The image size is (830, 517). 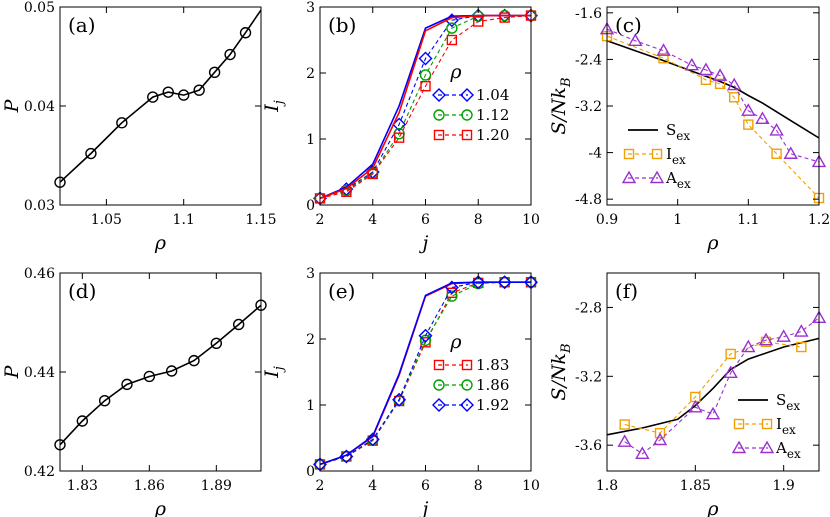 What do you see at coordinates (588, 446) in the screenshot?
I see `y-tick-label: -3.6` at bounding box center [588, 446].